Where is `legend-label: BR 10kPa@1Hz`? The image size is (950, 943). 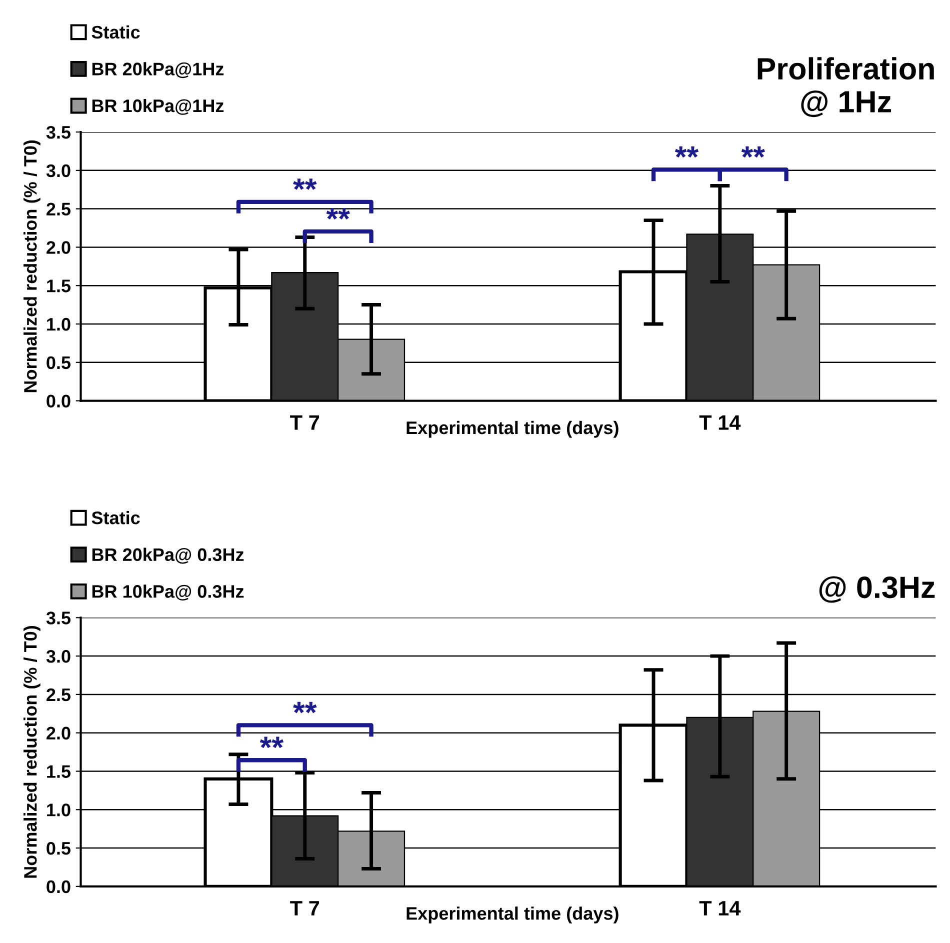
legend-label: BR 10kPa@1Hz is located at coordinates (158, 106).